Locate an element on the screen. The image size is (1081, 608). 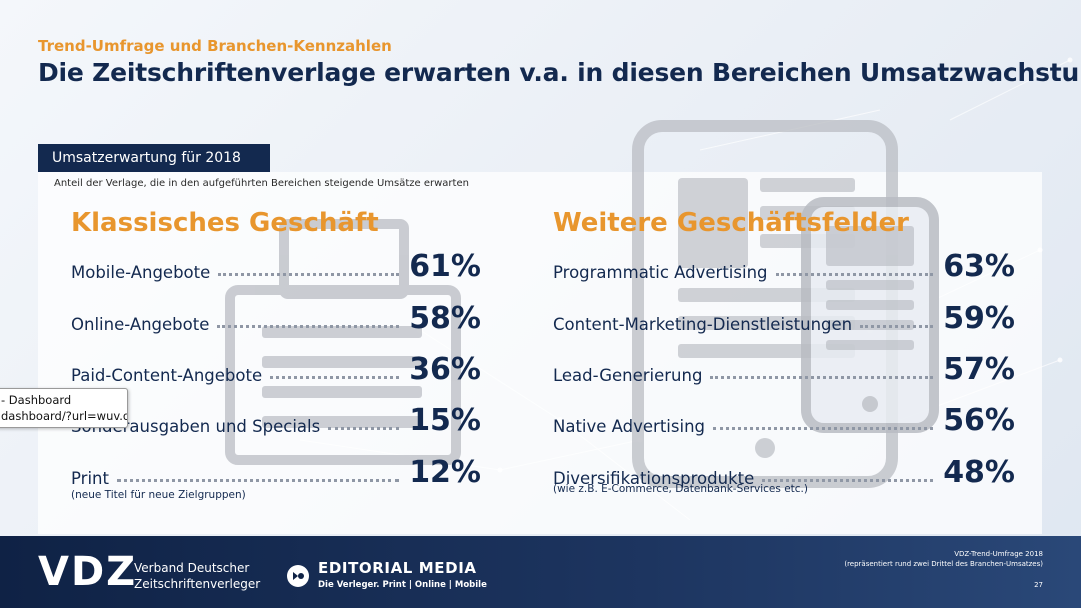
list-item: Native Advertising 56% is located at coordinates (784, 418).